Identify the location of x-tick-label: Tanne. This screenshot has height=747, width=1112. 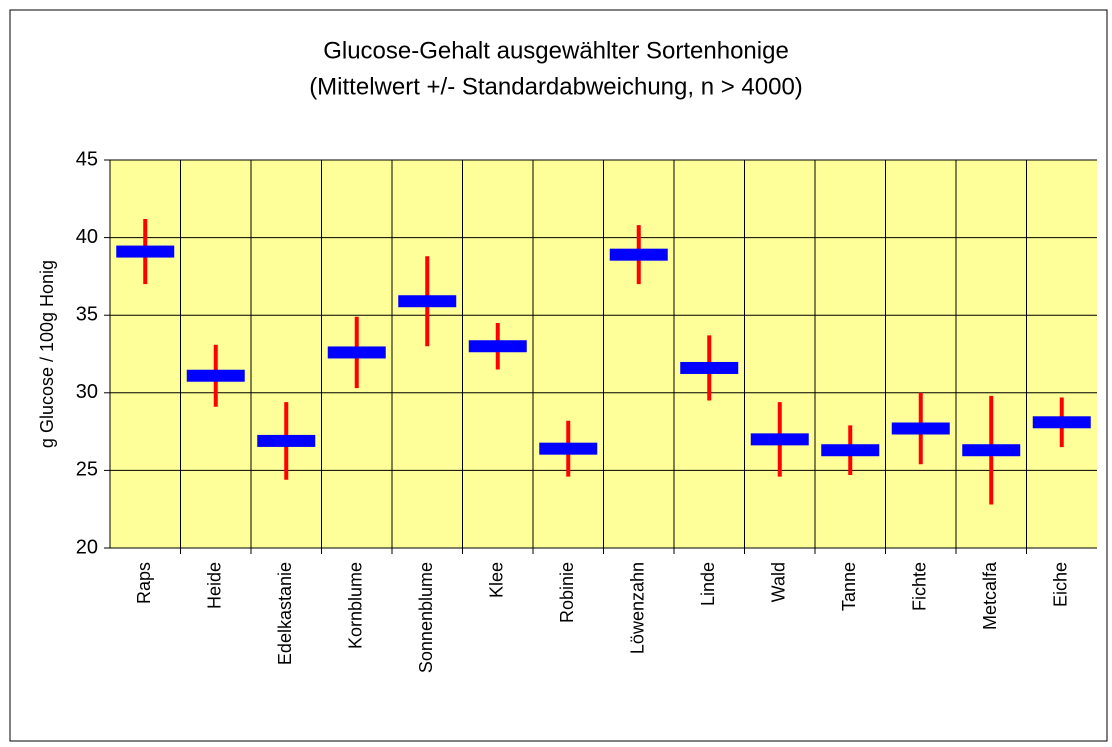
(849, 586).